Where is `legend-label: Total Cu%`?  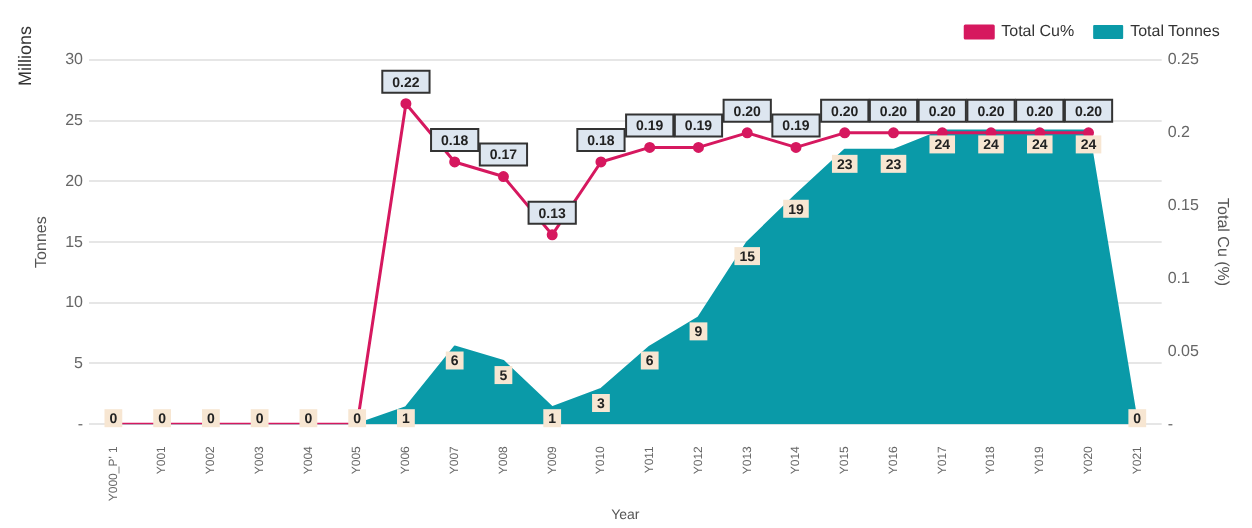 legend-label: Total Cu% is located at coordinates (1038, 31).